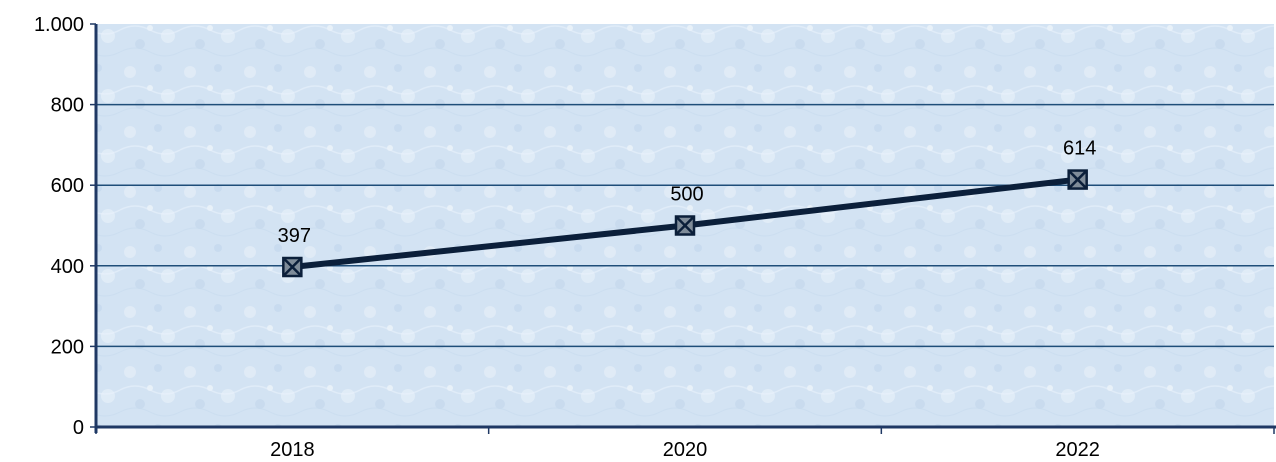 The width and height of the screenshot is (1276, 462). Describe the element at coordinates (67, 186) in the screenshot. I see `y-tick-label: 600` at that location.